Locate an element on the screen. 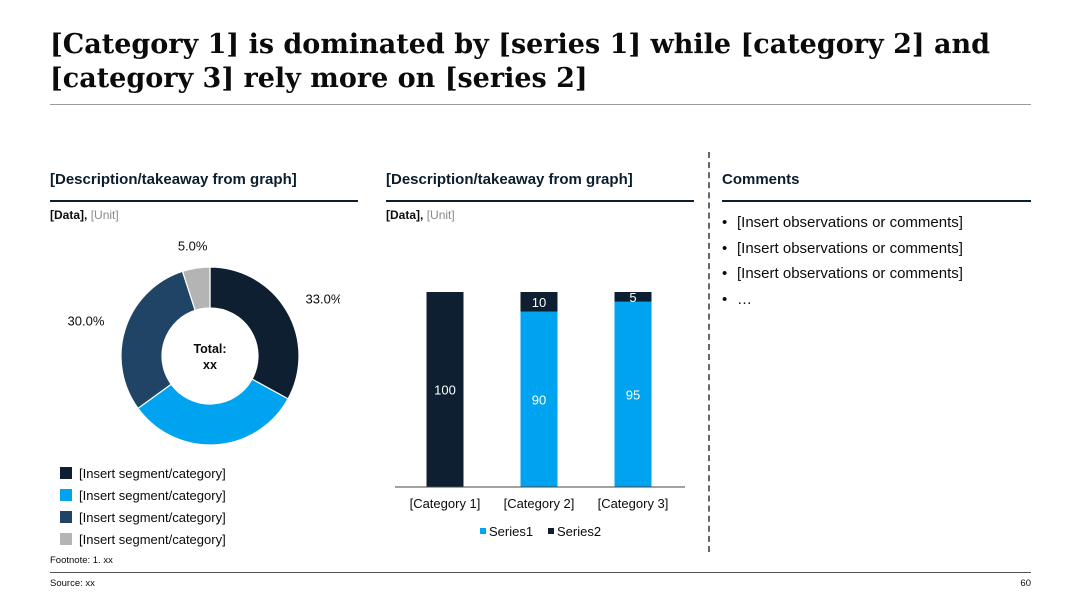 The image size is (1080, 608). left-panel-heading: [Description/takeaway from graph] is located at coordinates (173, 179).